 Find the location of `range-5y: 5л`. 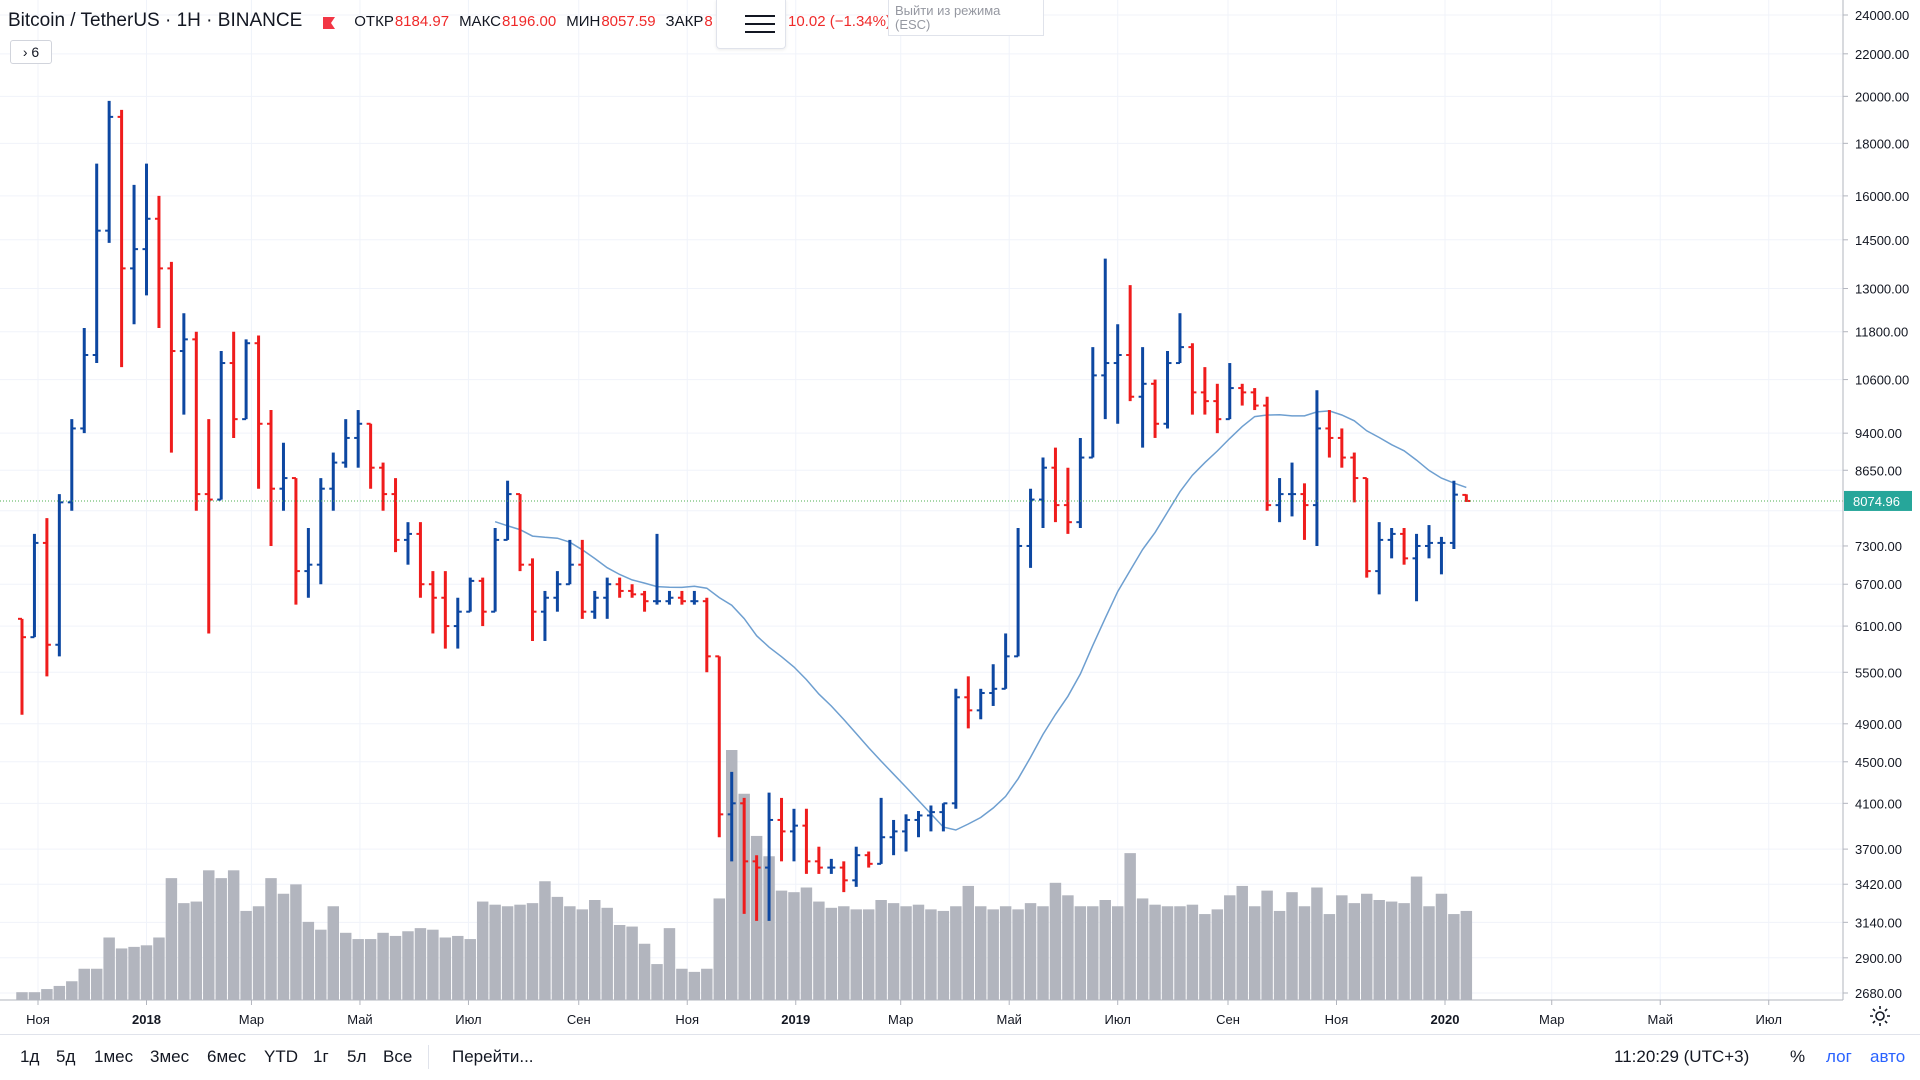

range-5y: 5л is located at coordinates (357, 1056).